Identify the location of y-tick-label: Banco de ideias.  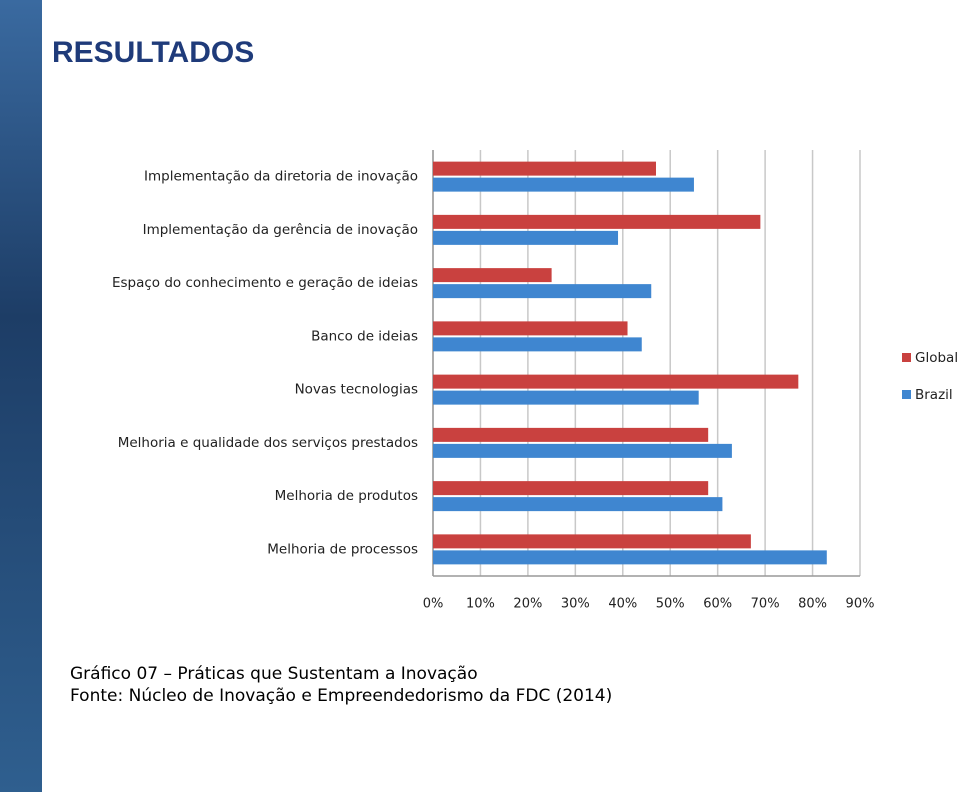
(364, 336).